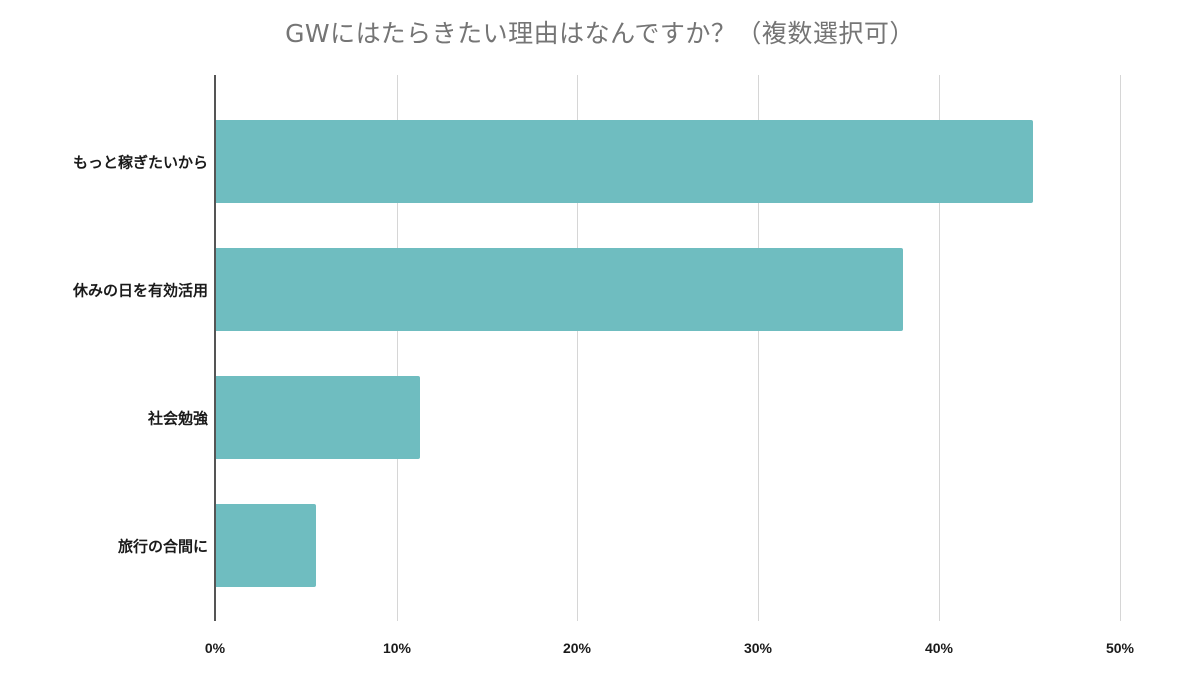 The height and width of the screenshot is (690, 1200). I want to click on category-label: もっと稼ぎたいから, so click(140, 162).